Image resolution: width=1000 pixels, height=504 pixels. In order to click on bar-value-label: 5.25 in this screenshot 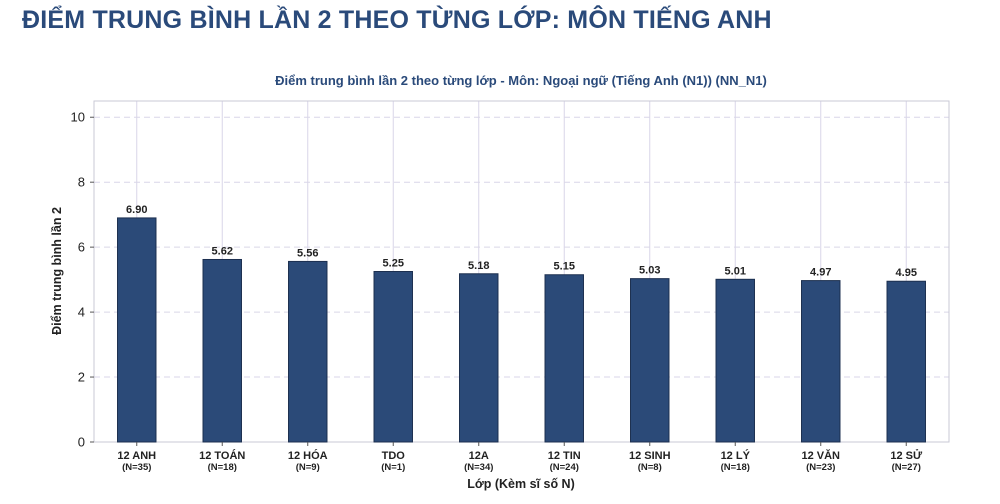, I will do `click(393, 264)`.